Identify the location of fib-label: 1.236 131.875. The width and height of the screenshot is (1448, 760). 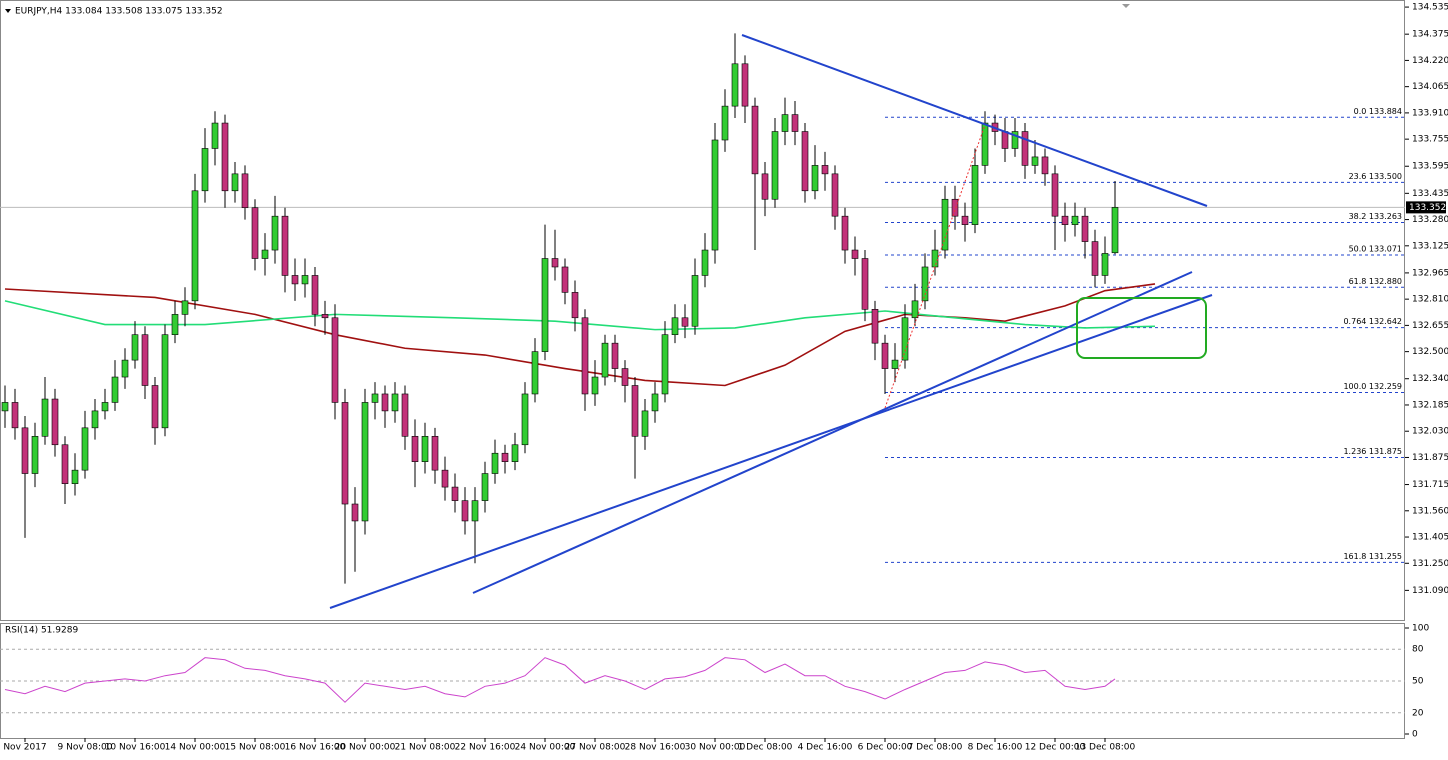
(1372, 451).